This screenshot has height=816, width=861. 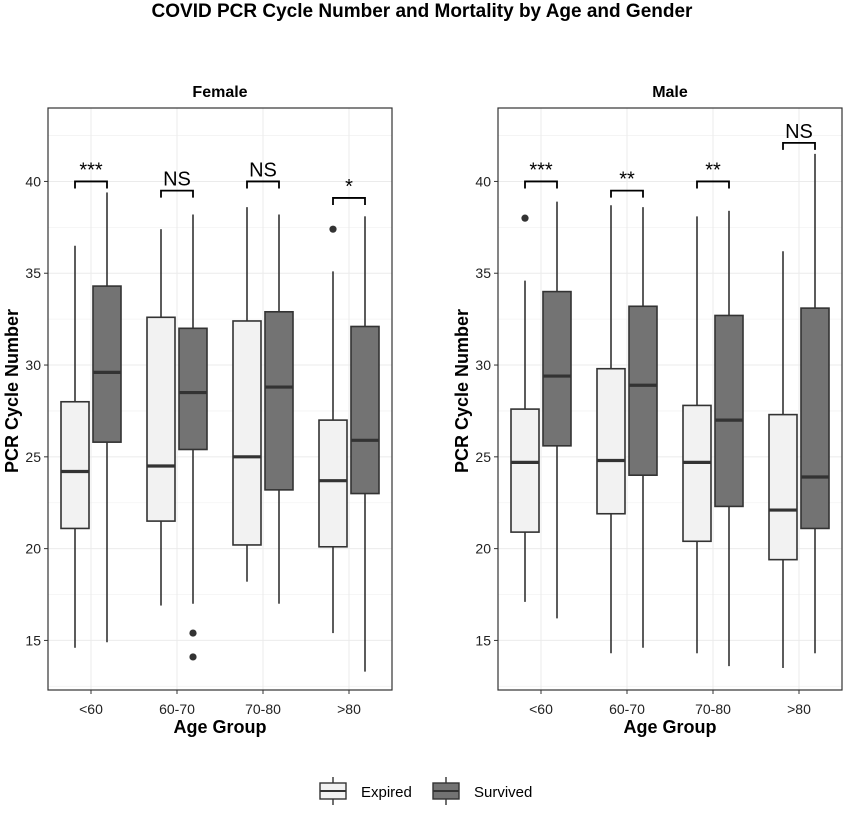 I want to click on legend-item-survived: Survived, so click(x=482, y=791).